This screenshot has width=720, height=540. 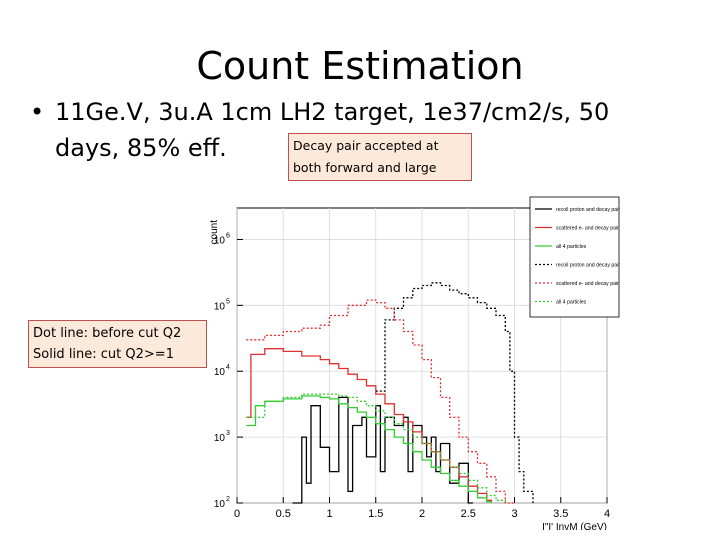 I want to click on series-line-dotted-scattered-e-and-decay-pair, so click(x=380, y=401).